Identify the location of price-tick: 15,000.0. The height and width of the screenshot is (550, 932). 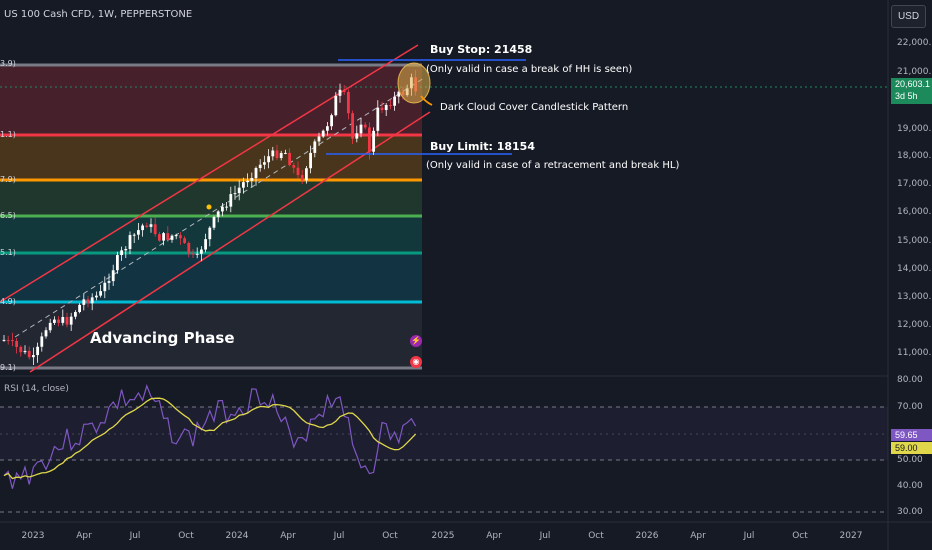
(914, 241).